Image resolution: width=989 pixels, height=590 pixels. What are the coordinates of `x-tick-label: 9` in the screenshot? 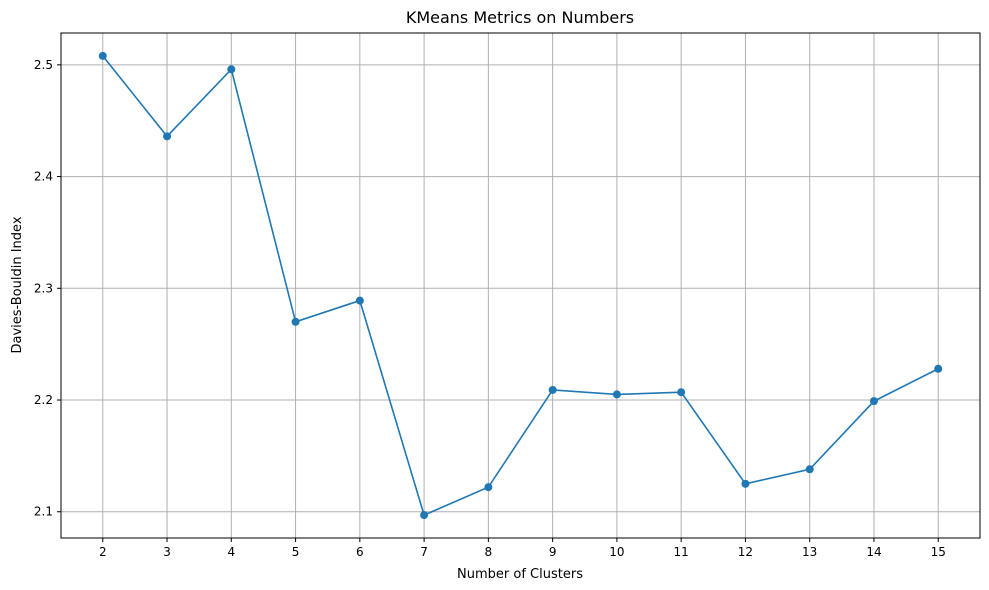 It's located at (553, 552).